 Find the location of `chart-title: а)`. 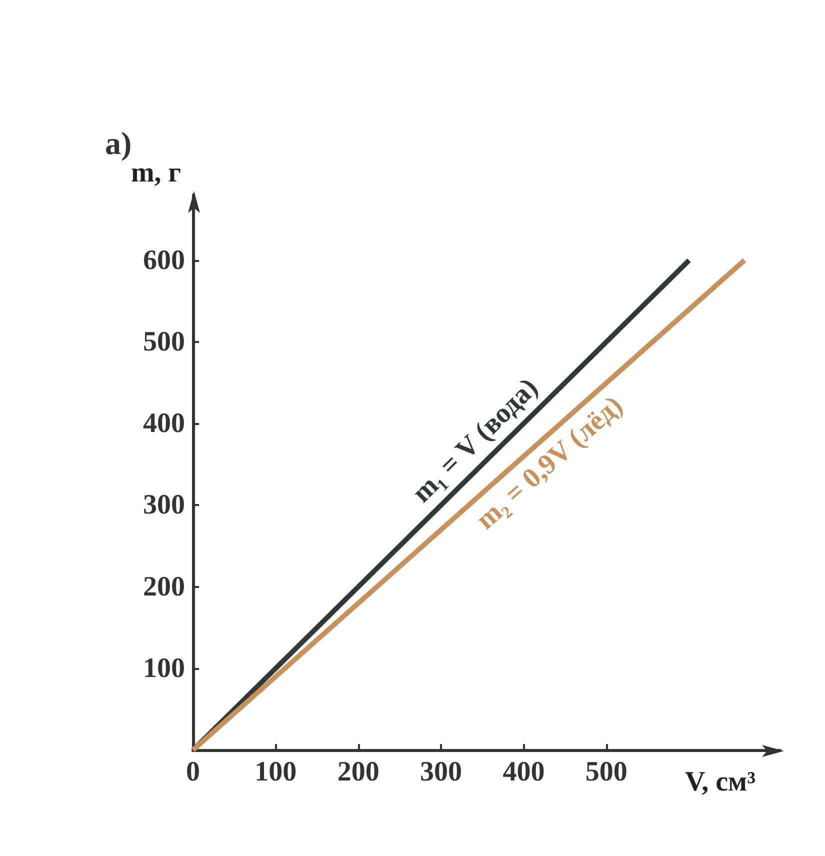

chart-title: а) is located at coordinates (118, 143).